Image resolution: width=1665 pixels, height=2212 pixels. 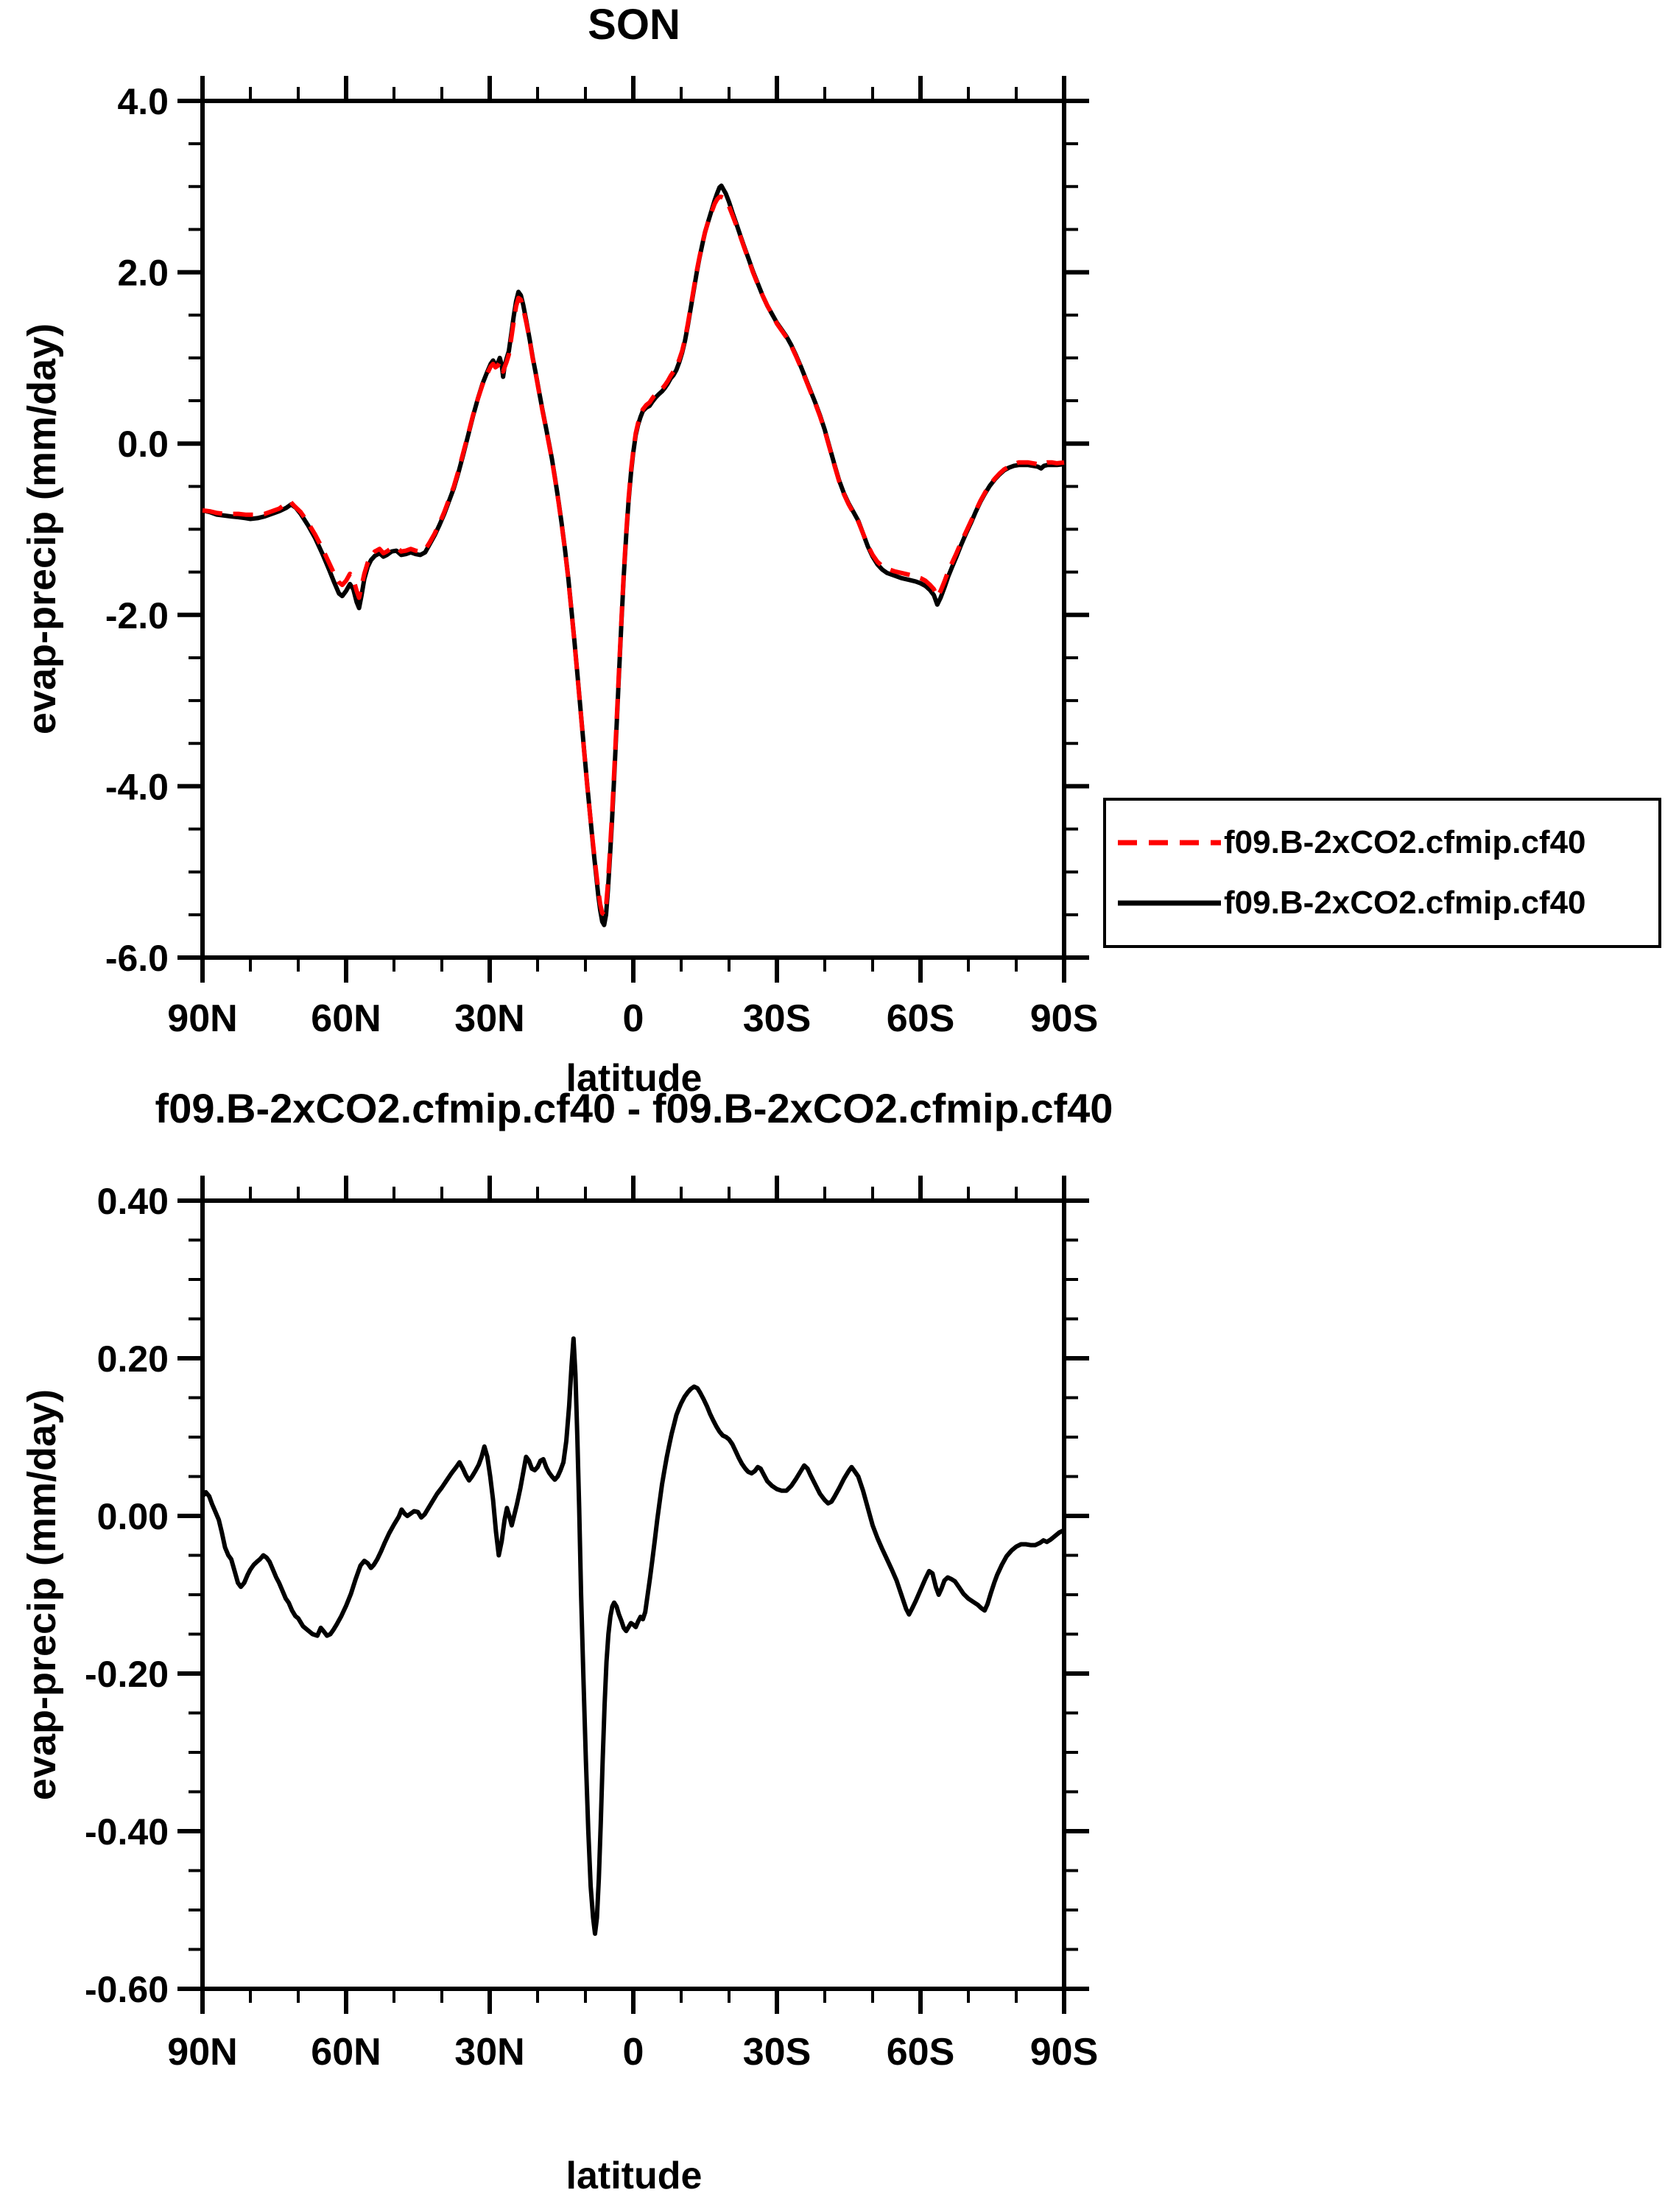 What do you see at coordinates (42, 529) in the screenshot?
I see `top-y-axis-label: evap-precip (mm/day)` at bounding box center [42, 529].